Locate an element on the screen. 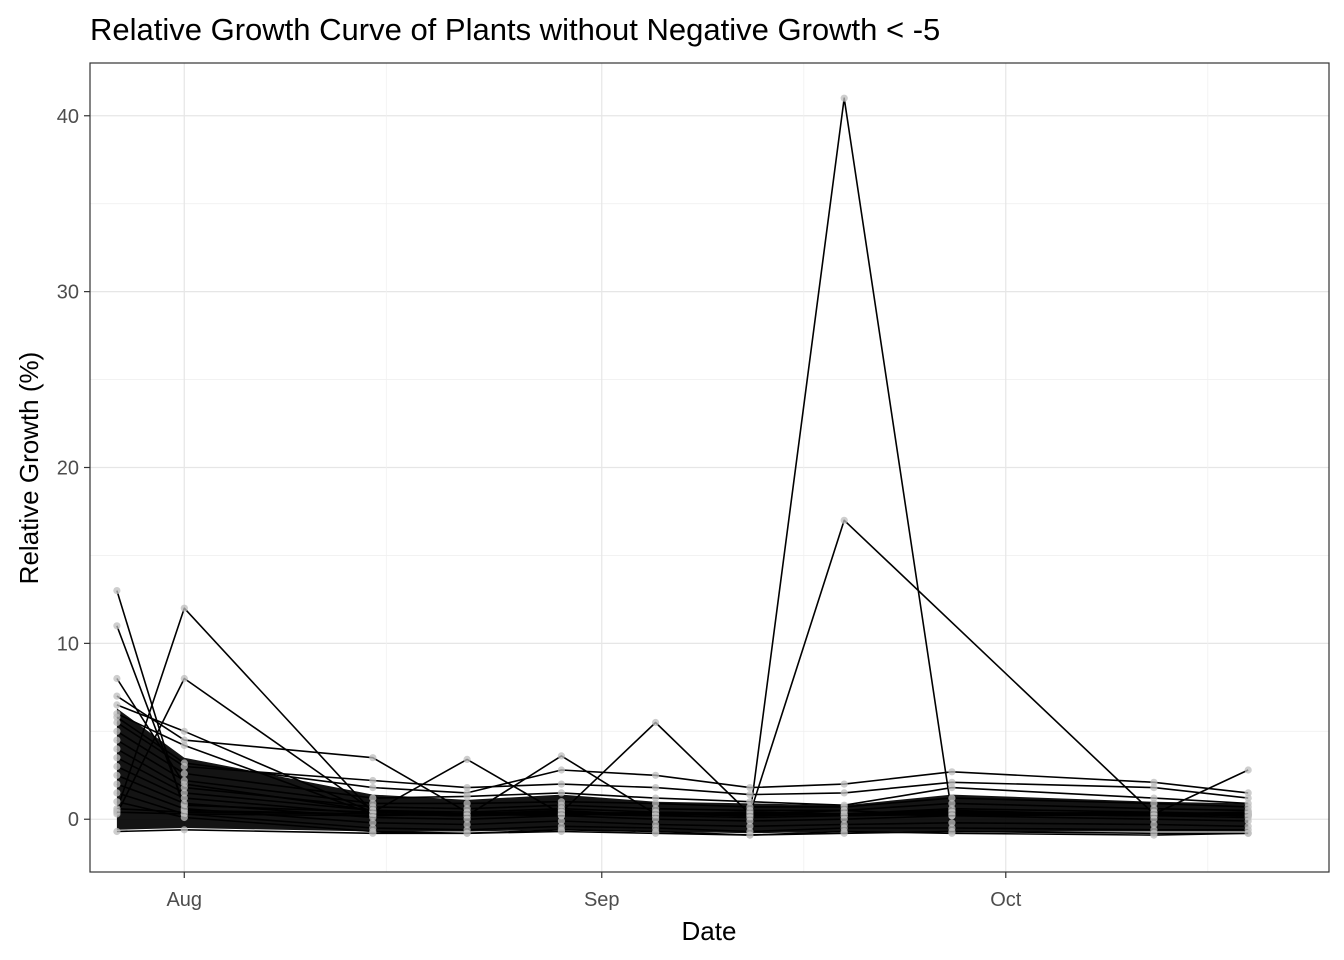 The image size is (1344, 960). y-tick-label-3: 30 is located at coordinates (68, 293).